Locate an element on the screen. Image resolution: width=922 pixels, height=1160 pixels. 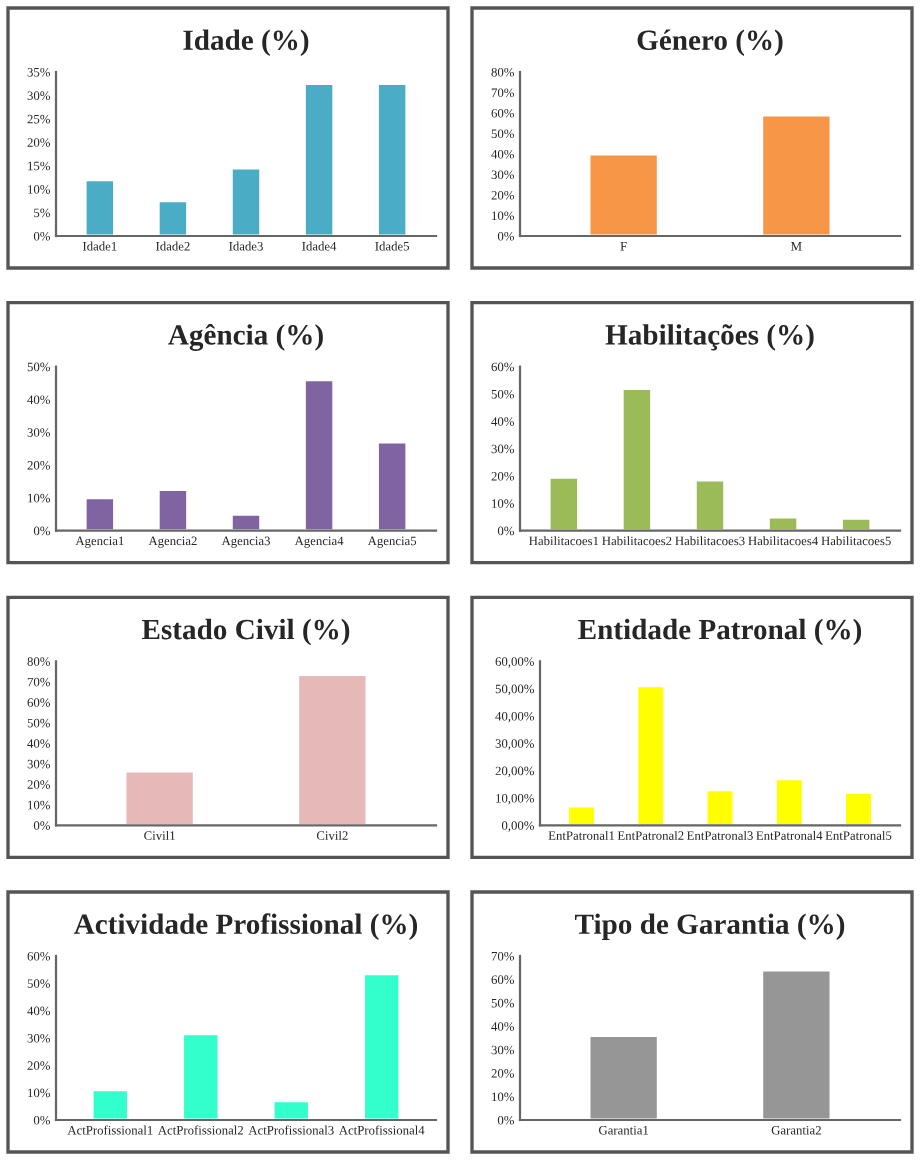
chart-title: Habilitações (%) is located at coordinates (709, 337).